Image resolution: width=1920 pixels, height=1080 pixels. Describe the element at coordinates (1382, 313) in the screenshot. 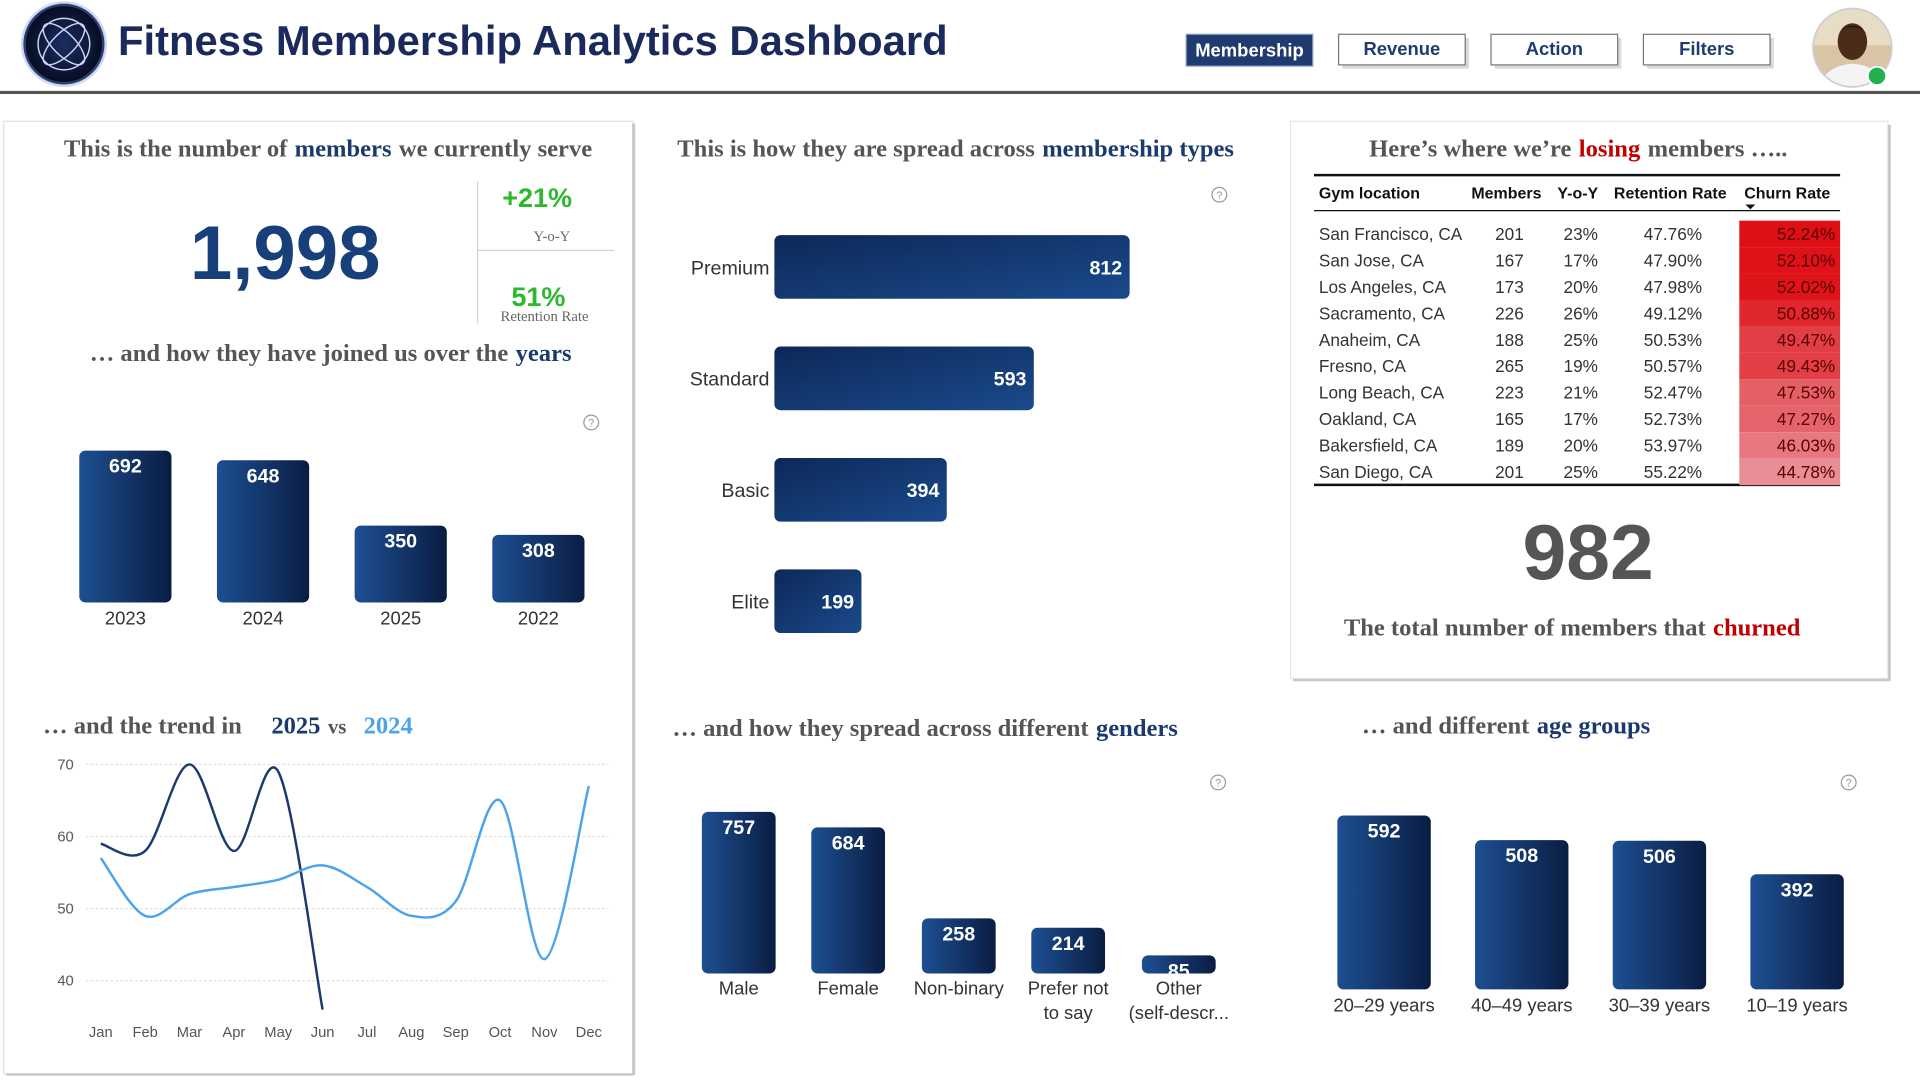

I see `table-cell: Sacramento, CA` at that location.